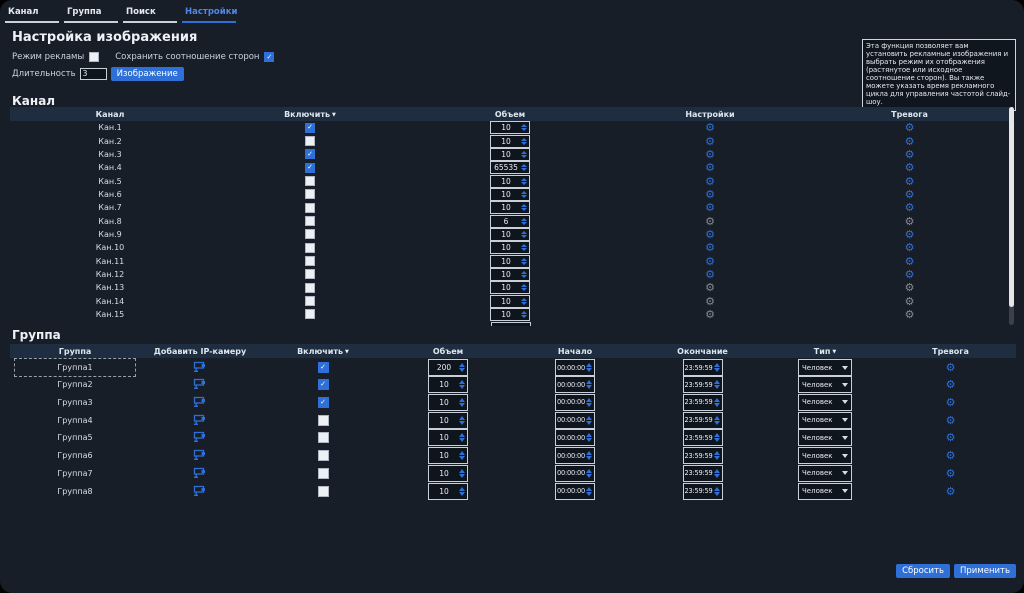  Describe the element at coordinates (94, 57) in the screenshot. I see `ad-mode-checkbox` at that location.